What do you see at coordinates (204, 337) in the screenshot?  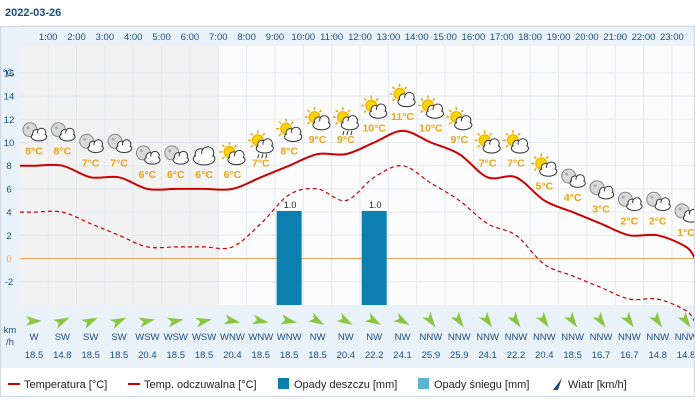 I see `wind-direction: WSW` at bounding box center [204, 337].